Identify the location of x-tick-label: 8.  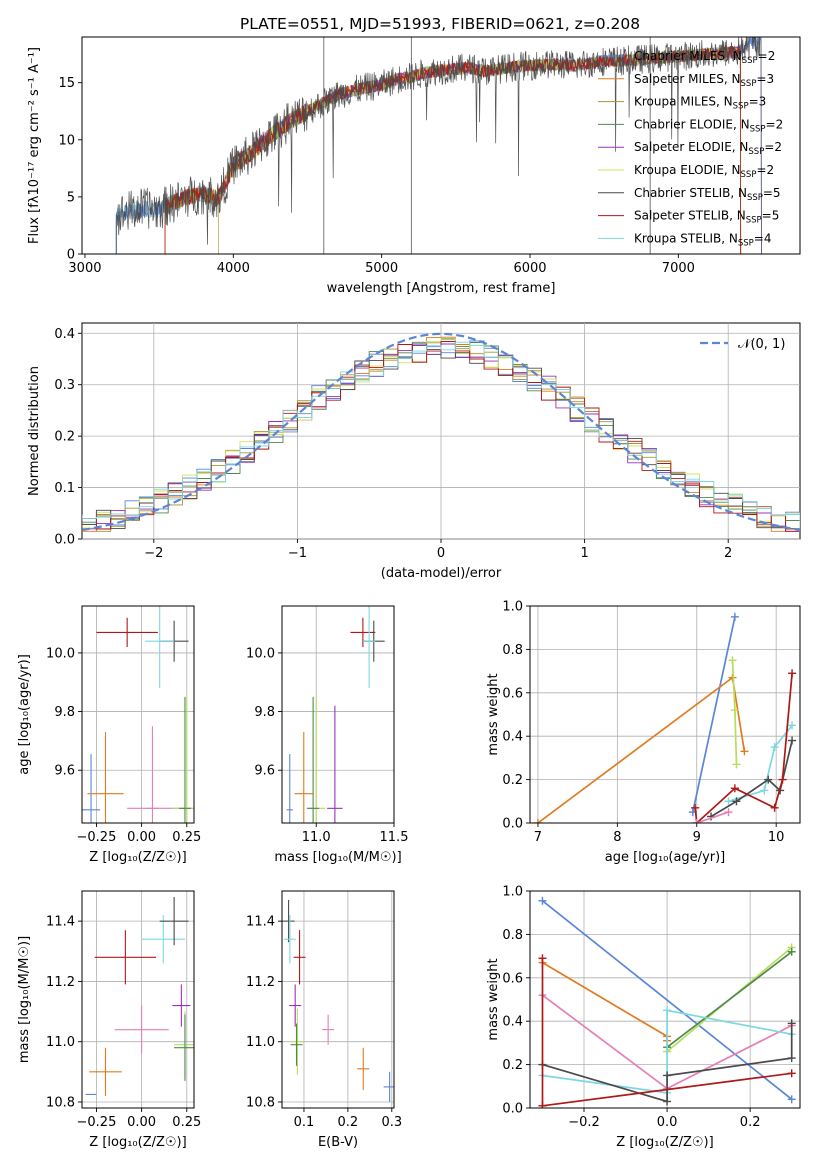
(617, 837).